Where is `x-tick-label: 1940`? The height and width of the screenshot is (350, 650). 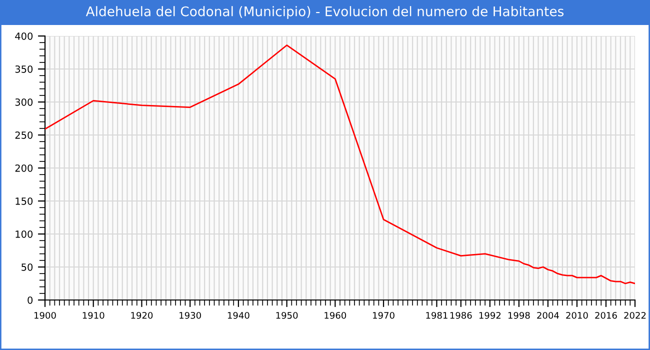
x-tick-label: 1940 is located at coordinates (239, 315).